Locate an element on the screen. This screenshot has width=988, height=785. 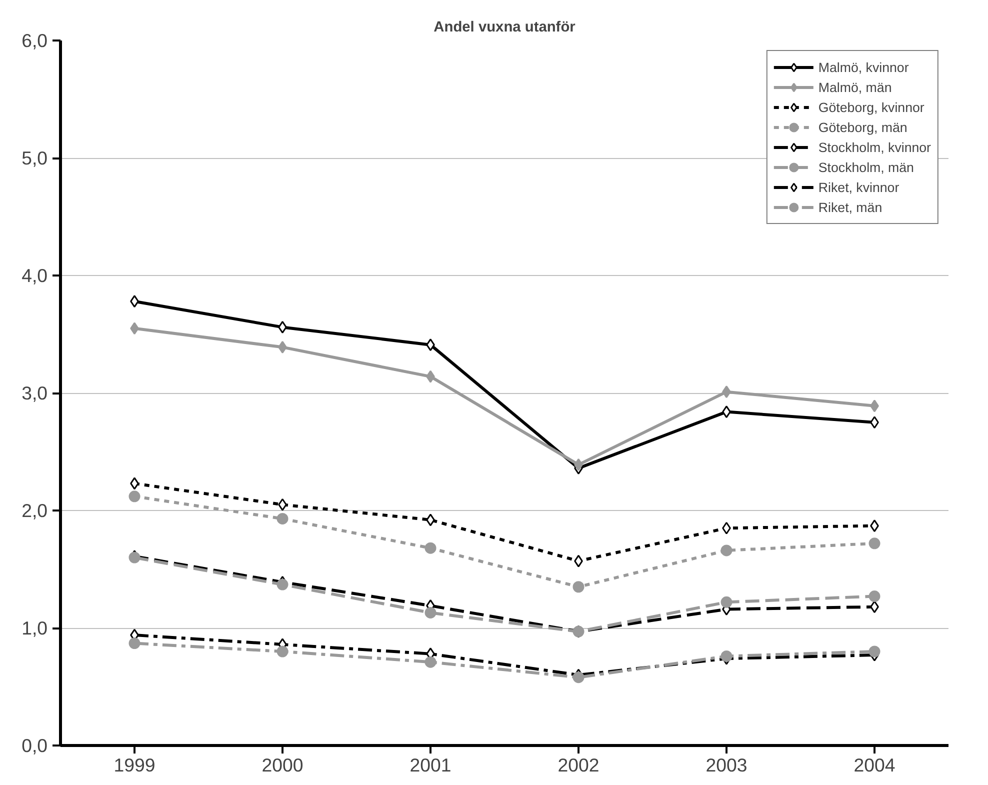
y-tick-label: 3,0 is located at coordinates (35, 393).